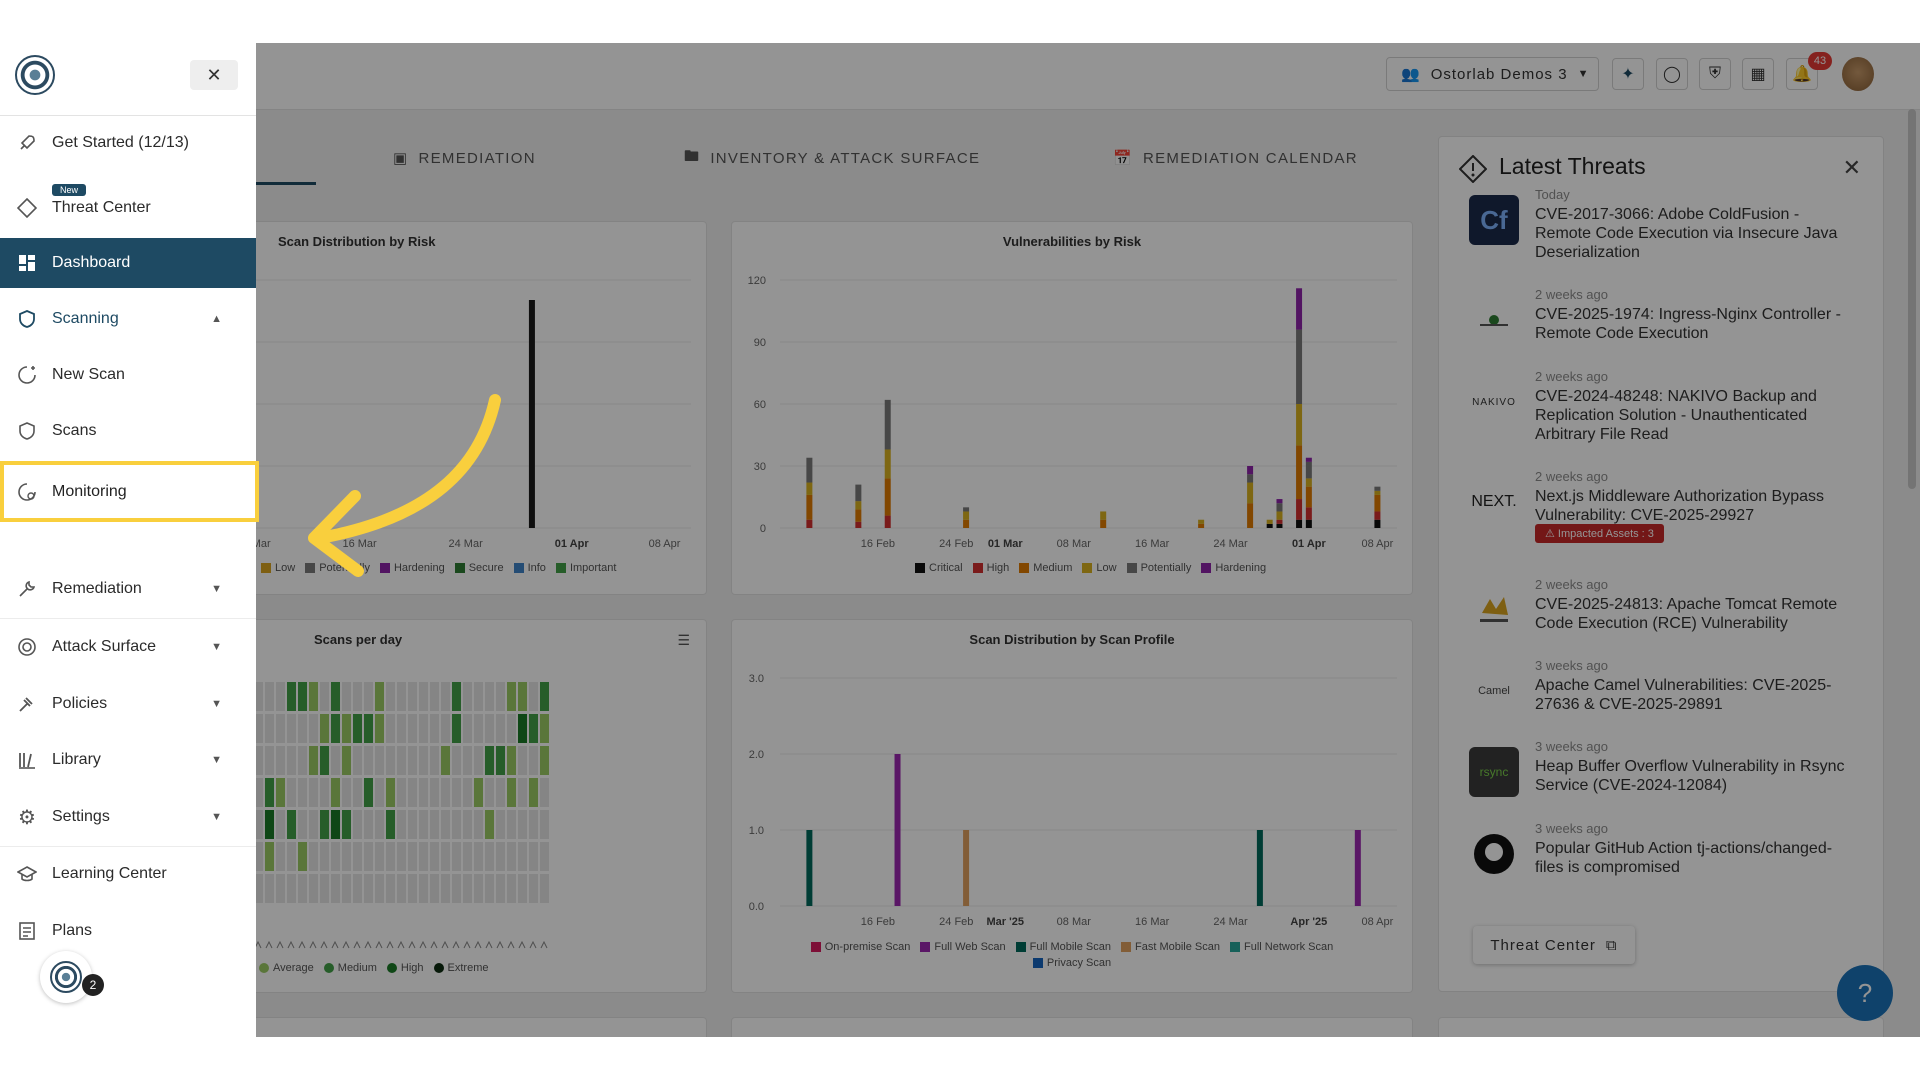  I want to click on user-avatar, so click(1858, 74).